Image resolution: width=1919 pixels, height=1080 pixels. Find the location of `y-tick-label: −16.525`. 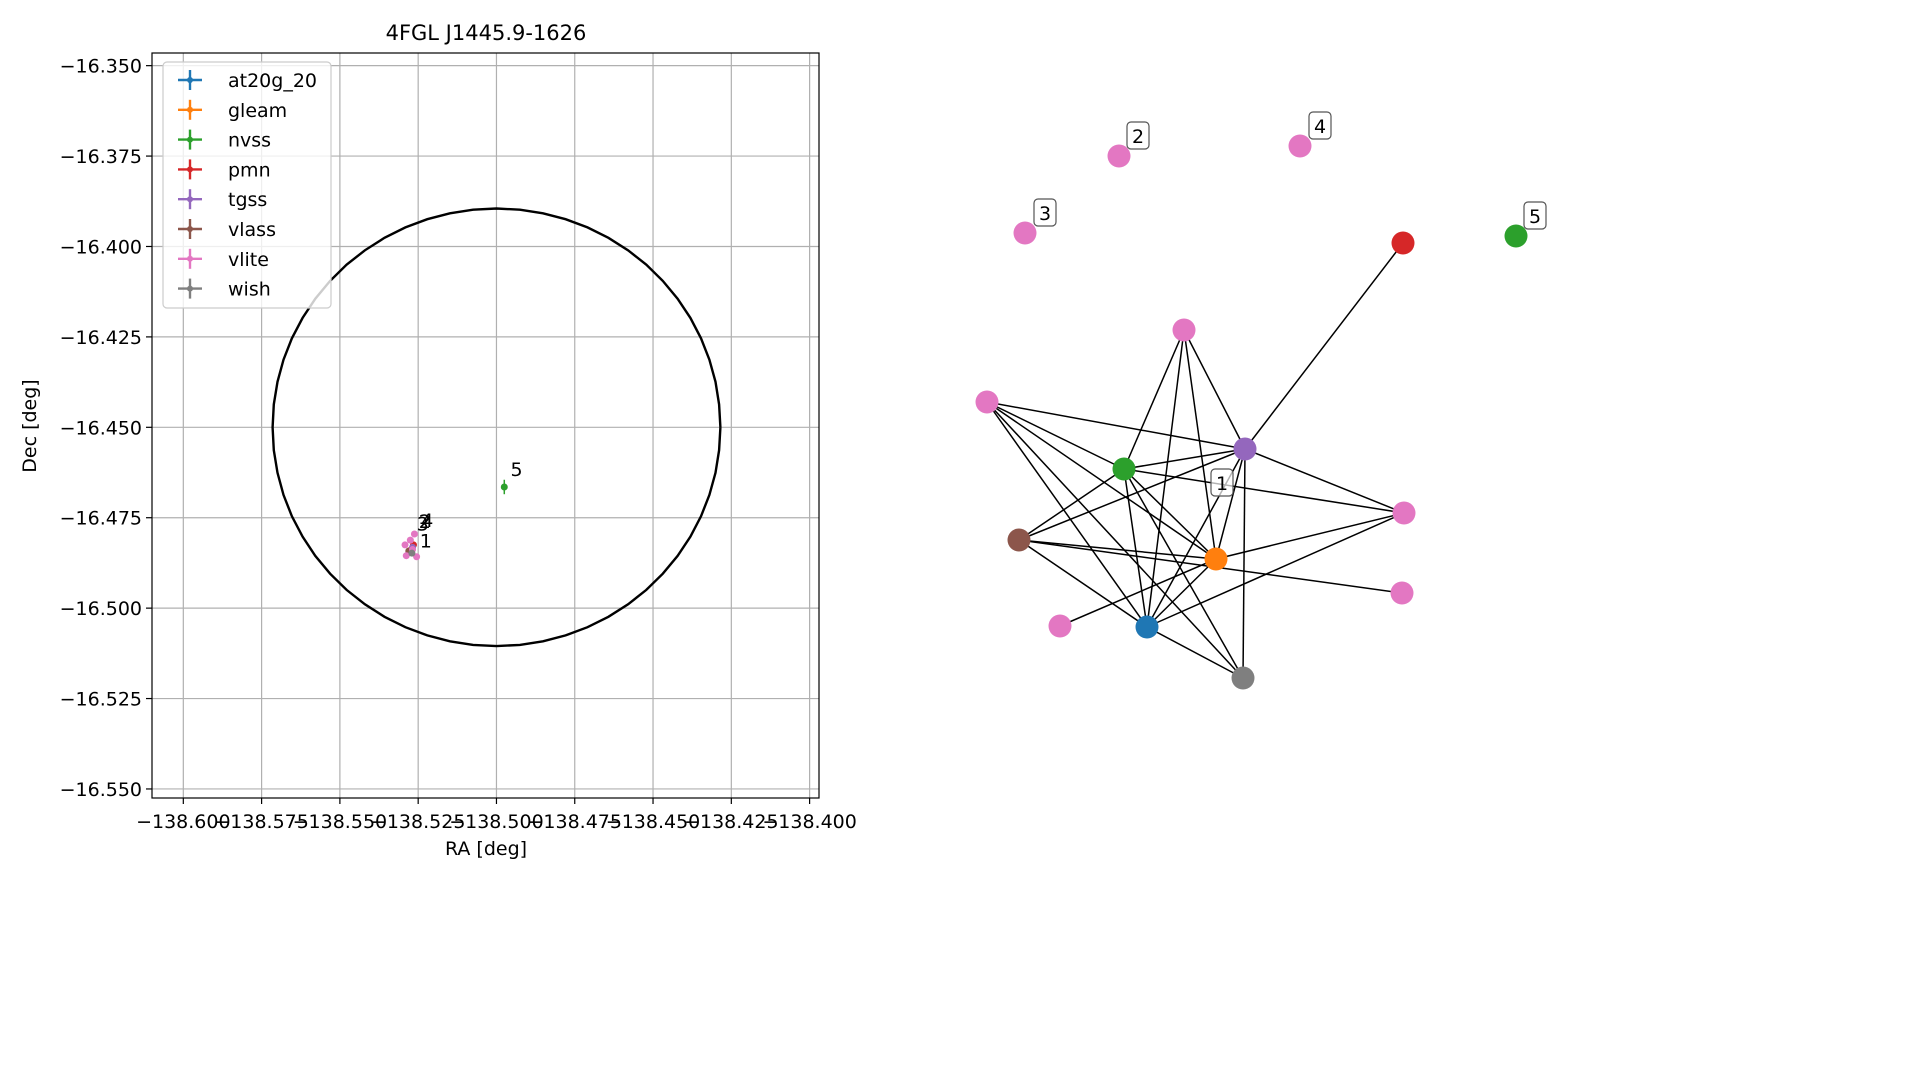

y-tick-label: −16.525 is located at coordinates (101, 700).